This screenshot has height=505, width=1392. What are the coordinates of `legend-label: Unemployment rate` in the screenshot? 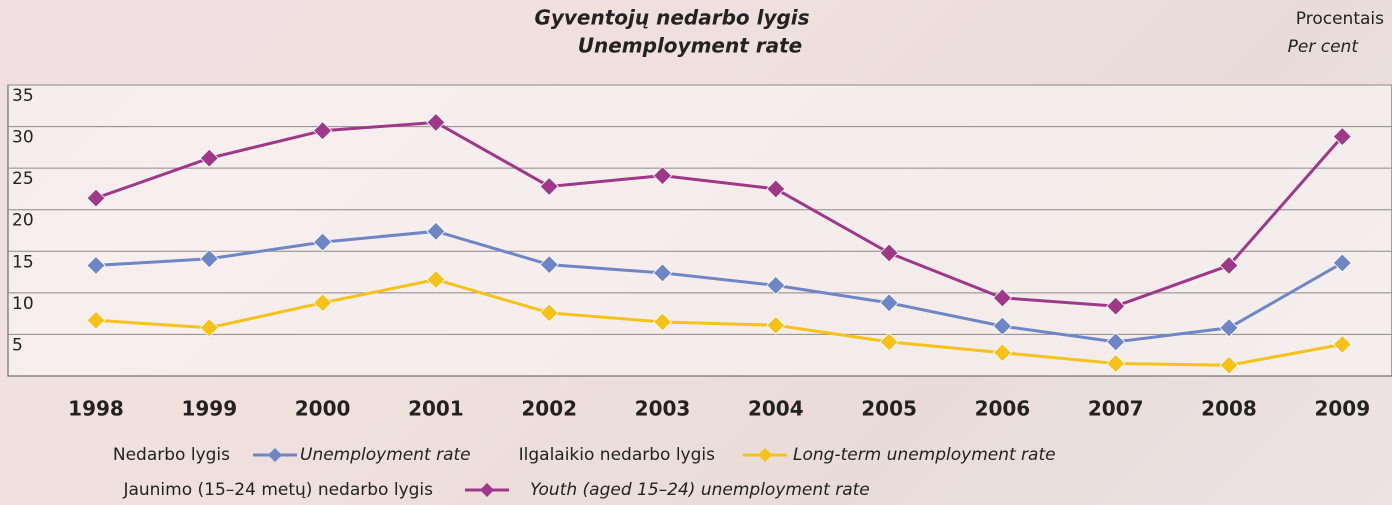 It's located at (385, 455).